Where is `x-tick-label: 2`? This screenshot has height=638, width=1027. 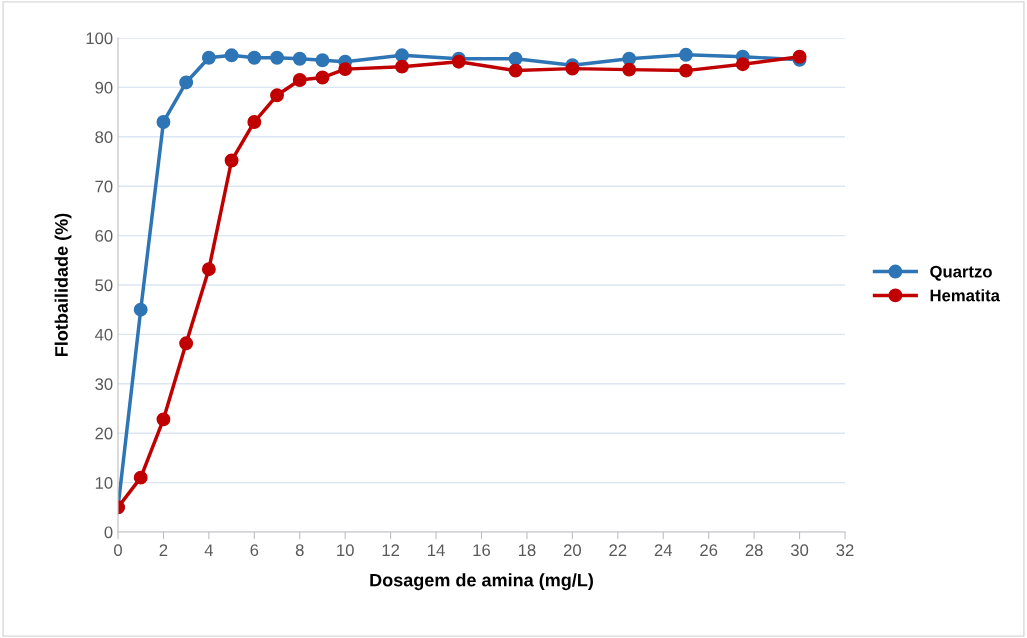 x-tick-label: 2 is located at coordinates (163, 550).